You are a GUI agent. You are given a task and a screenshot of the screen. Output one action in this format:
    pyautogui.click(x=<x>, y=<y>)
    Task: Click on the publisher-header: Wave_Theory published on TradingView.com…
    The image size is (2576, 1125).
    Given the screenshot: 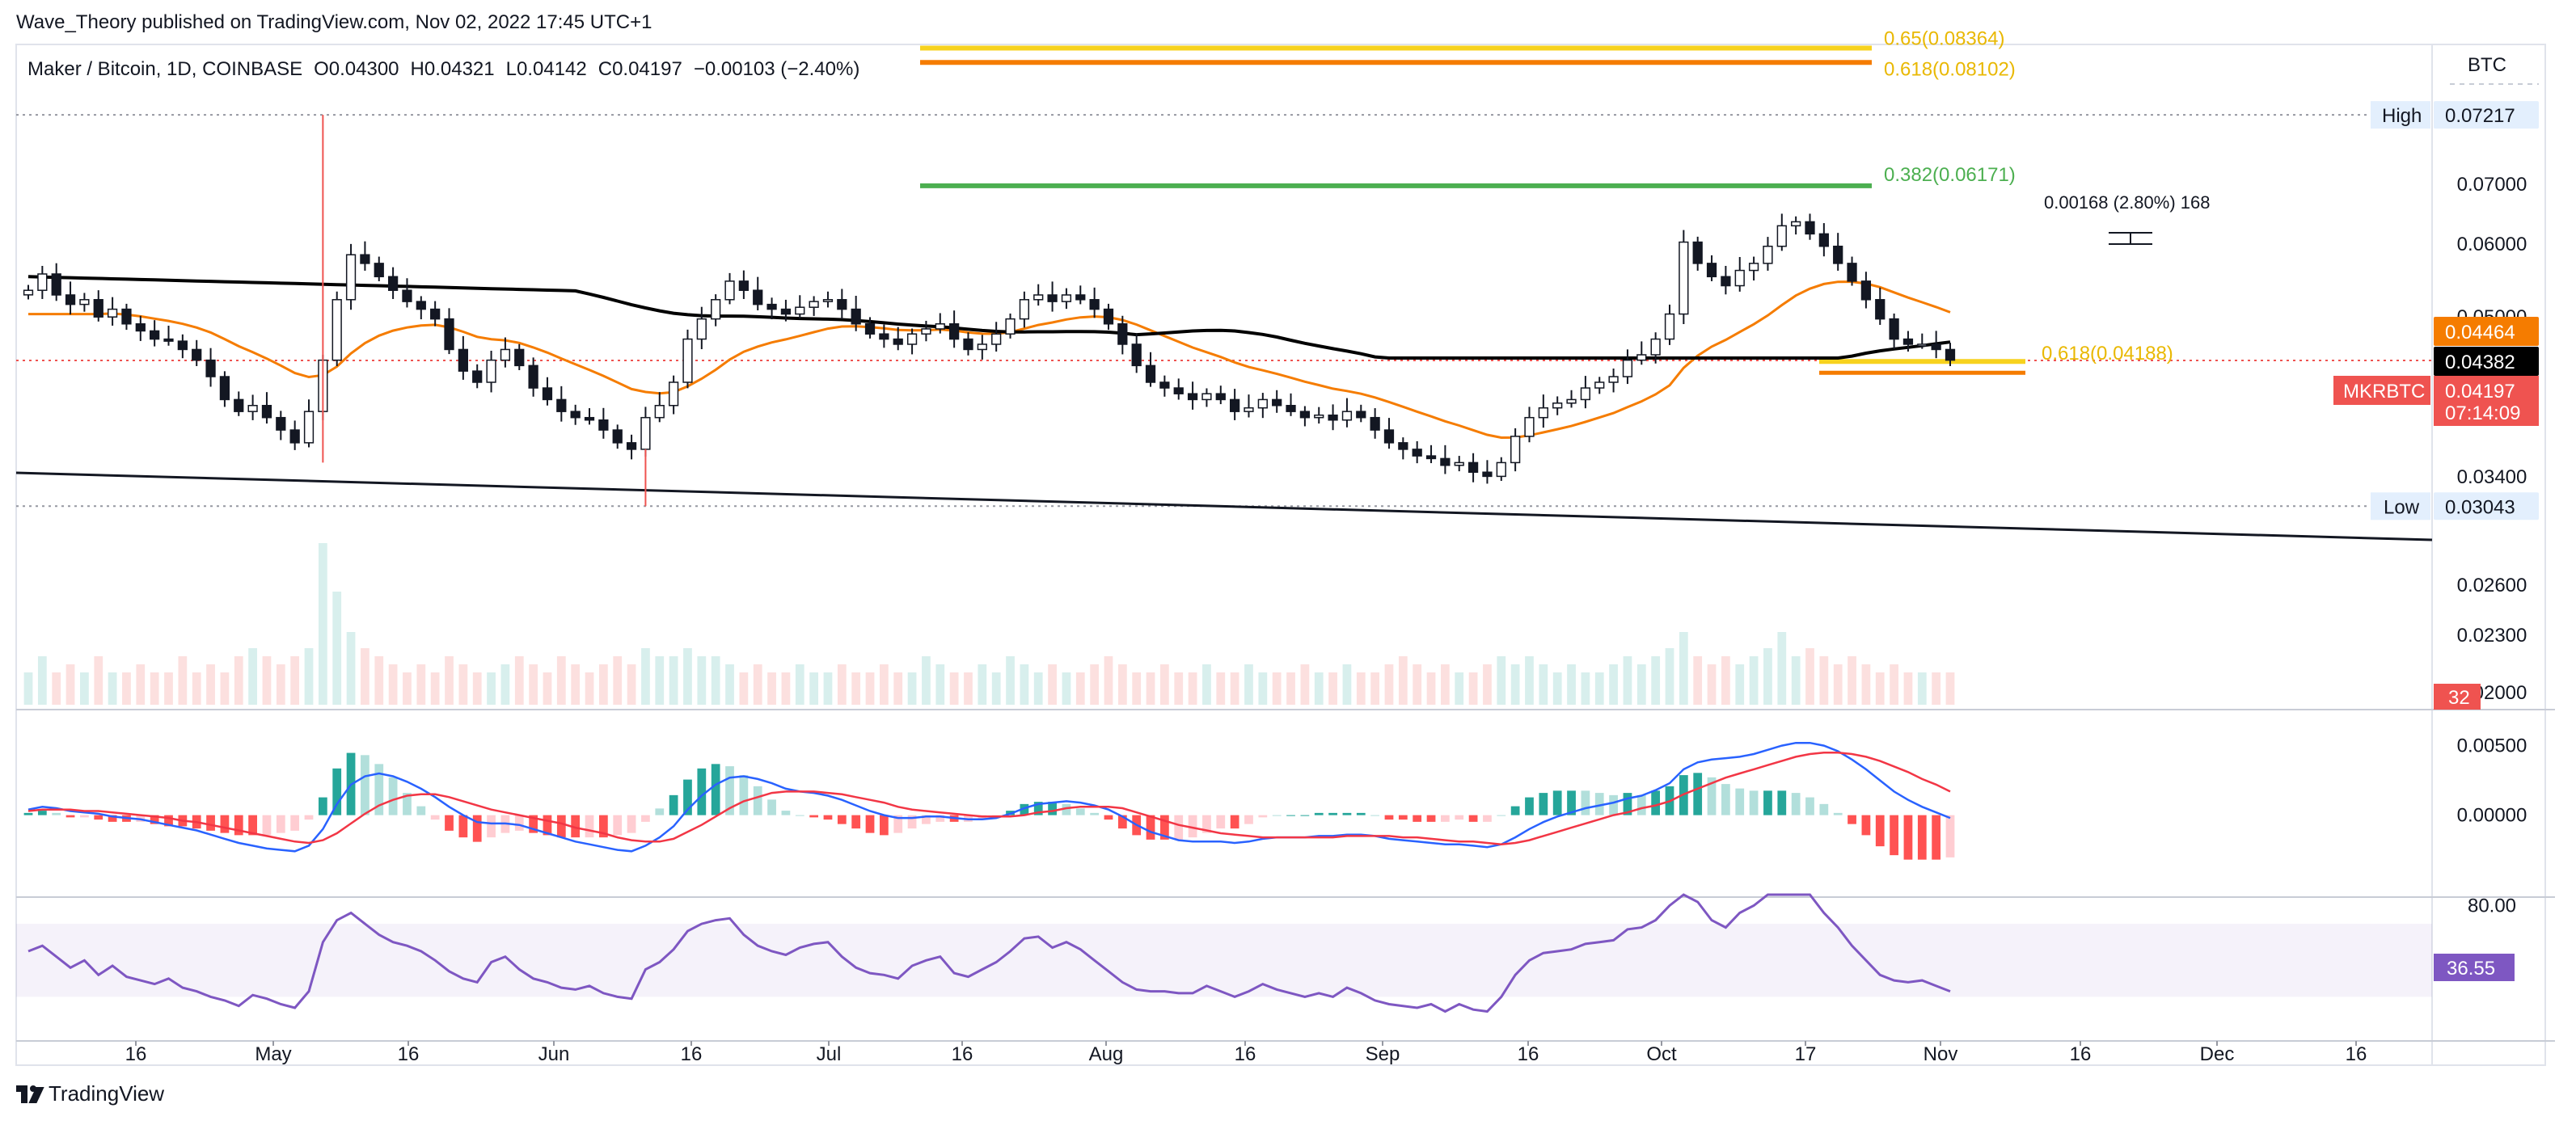 What is the action you would take?
    pyautogui.click(x=334, y=22)
    